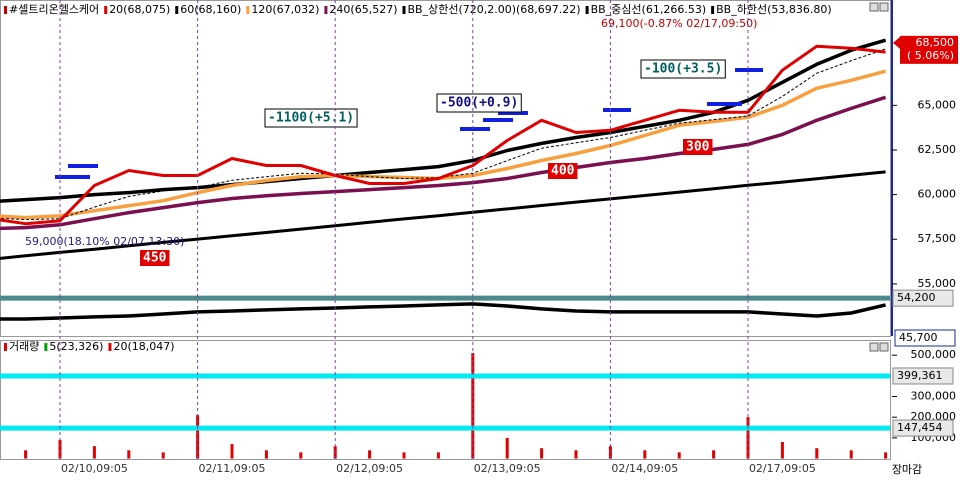 The image size is (960, 480). Describe the element at coordinates (937, 194) in the screenshot. I see `y-tick-label: 60,000` at that location.